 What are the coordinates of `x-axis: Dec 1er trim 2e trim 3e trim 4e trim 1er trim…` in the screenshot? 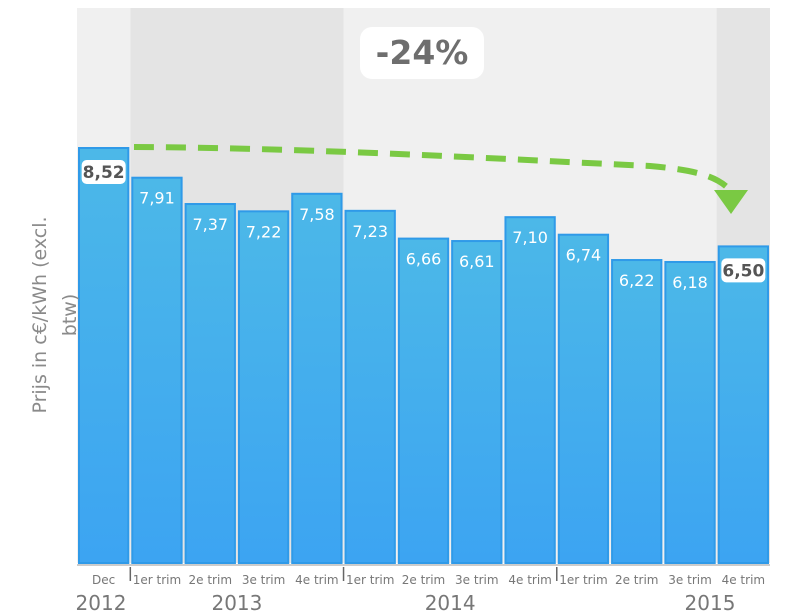 It's located at (423, 589).